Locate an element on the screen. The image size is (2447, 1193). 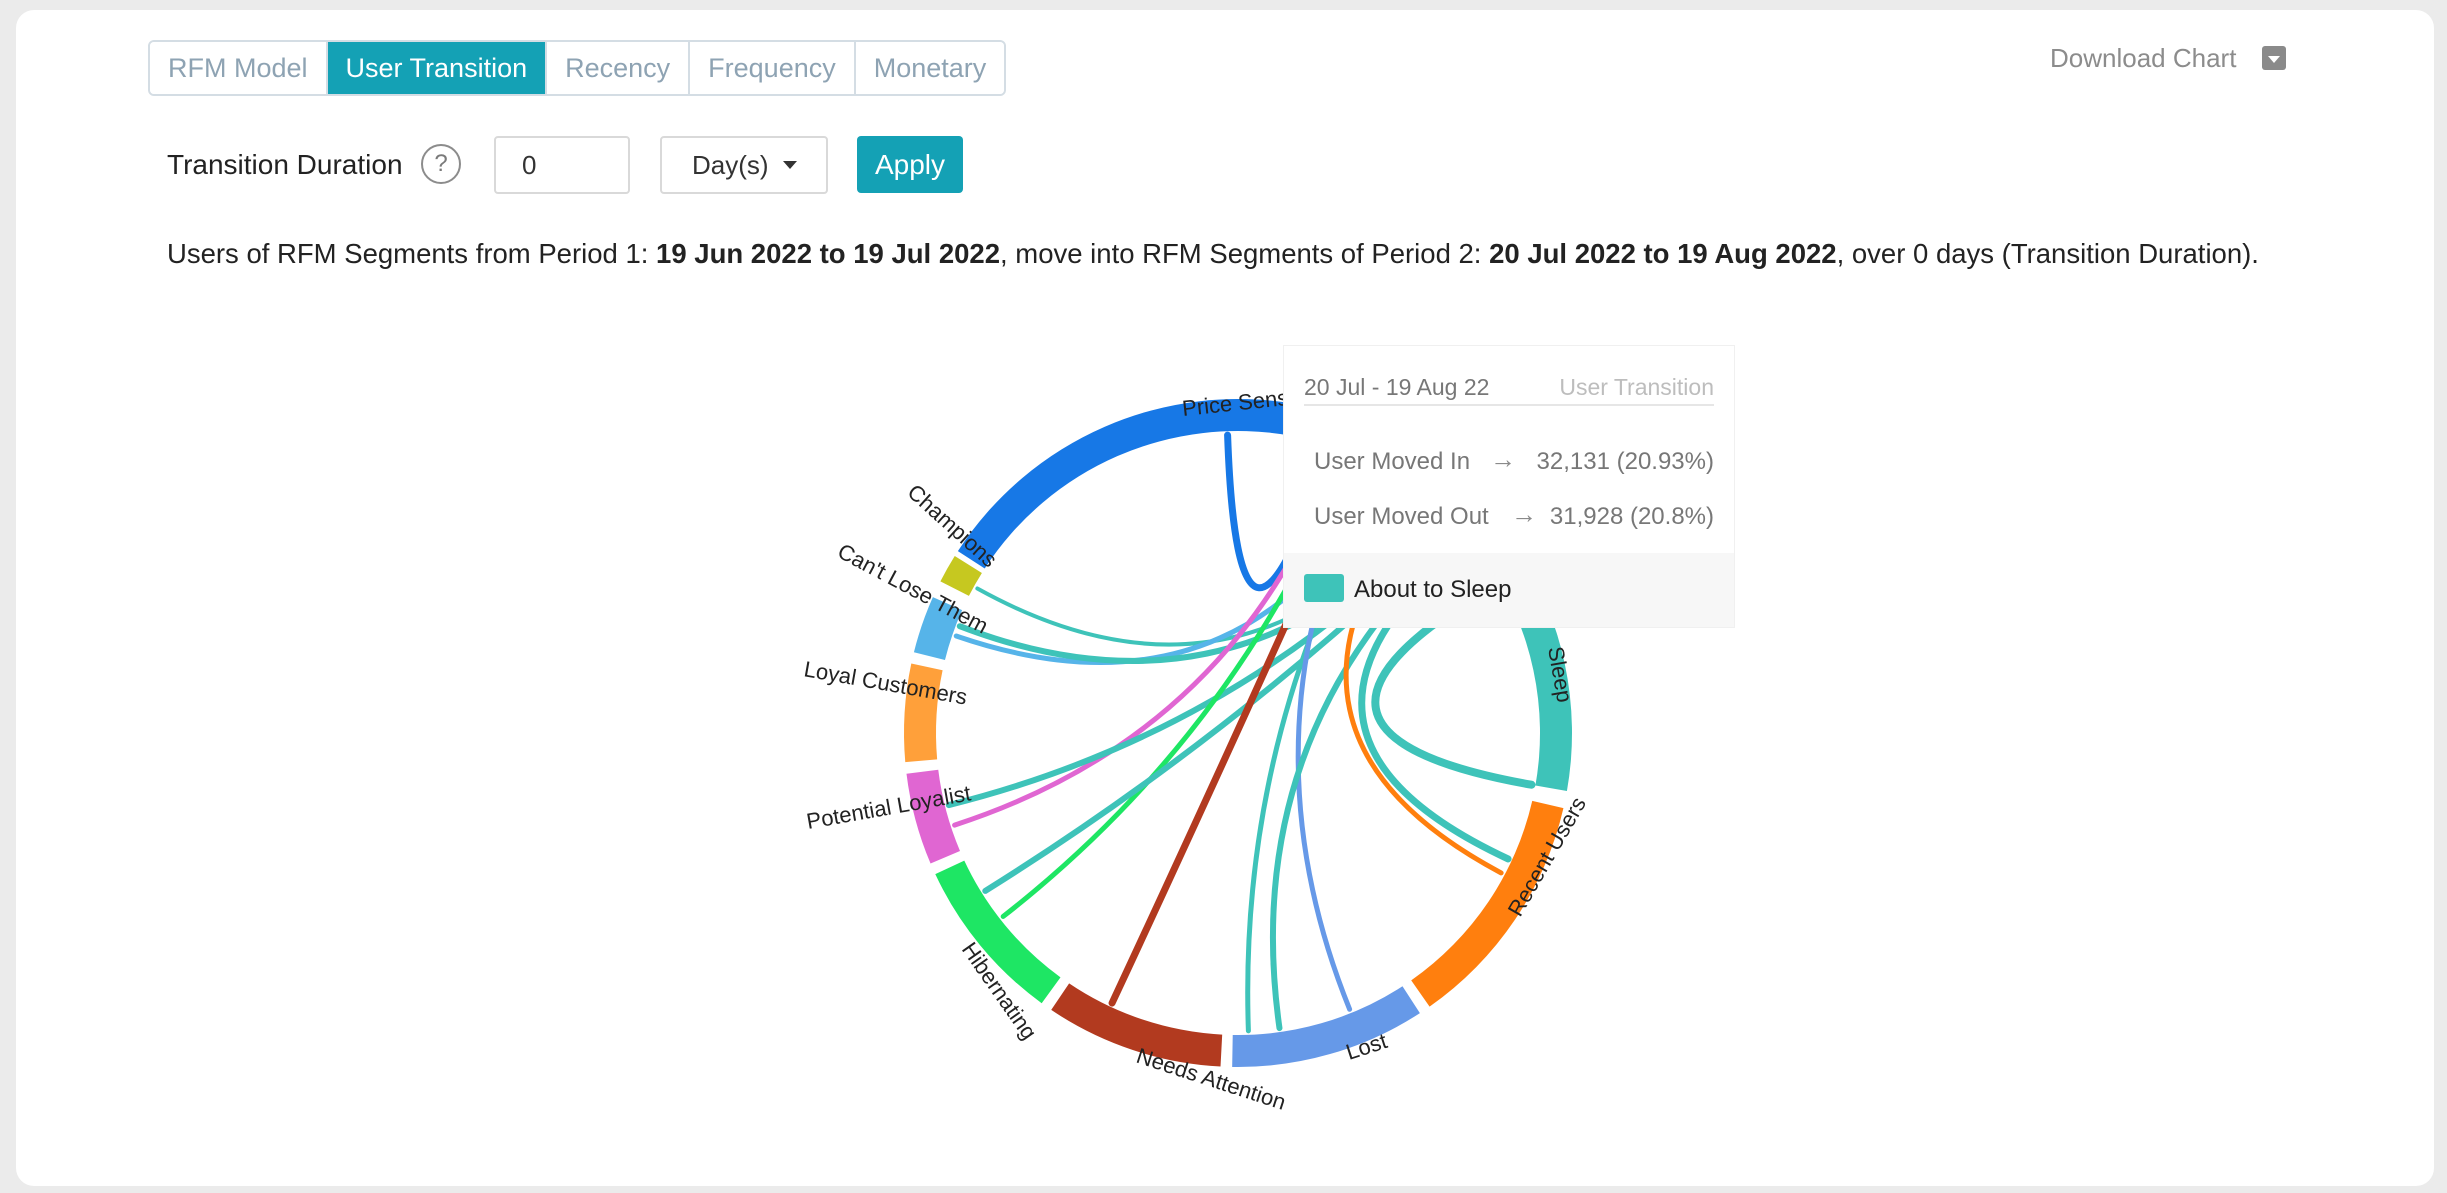
chord-arc-champions is located at coordinates (961, 576).